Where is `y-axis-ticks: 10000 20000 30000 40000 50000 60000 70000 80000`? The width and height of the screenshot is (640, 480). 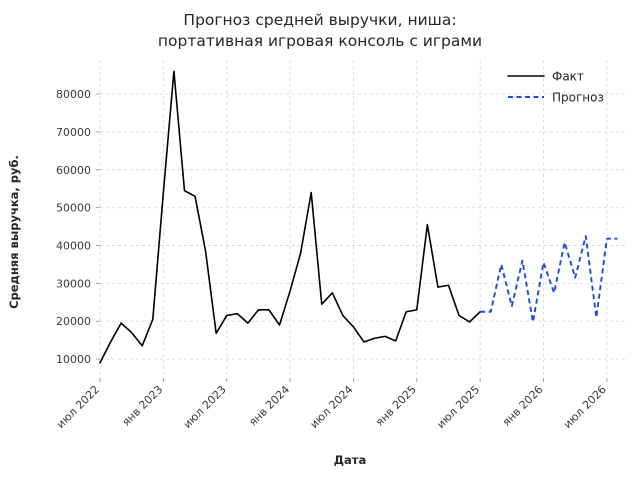
y-axis-ticks: 10000 20000 30000 40000 50000 60000 70000 80000 is located at coordinates (78, 227).